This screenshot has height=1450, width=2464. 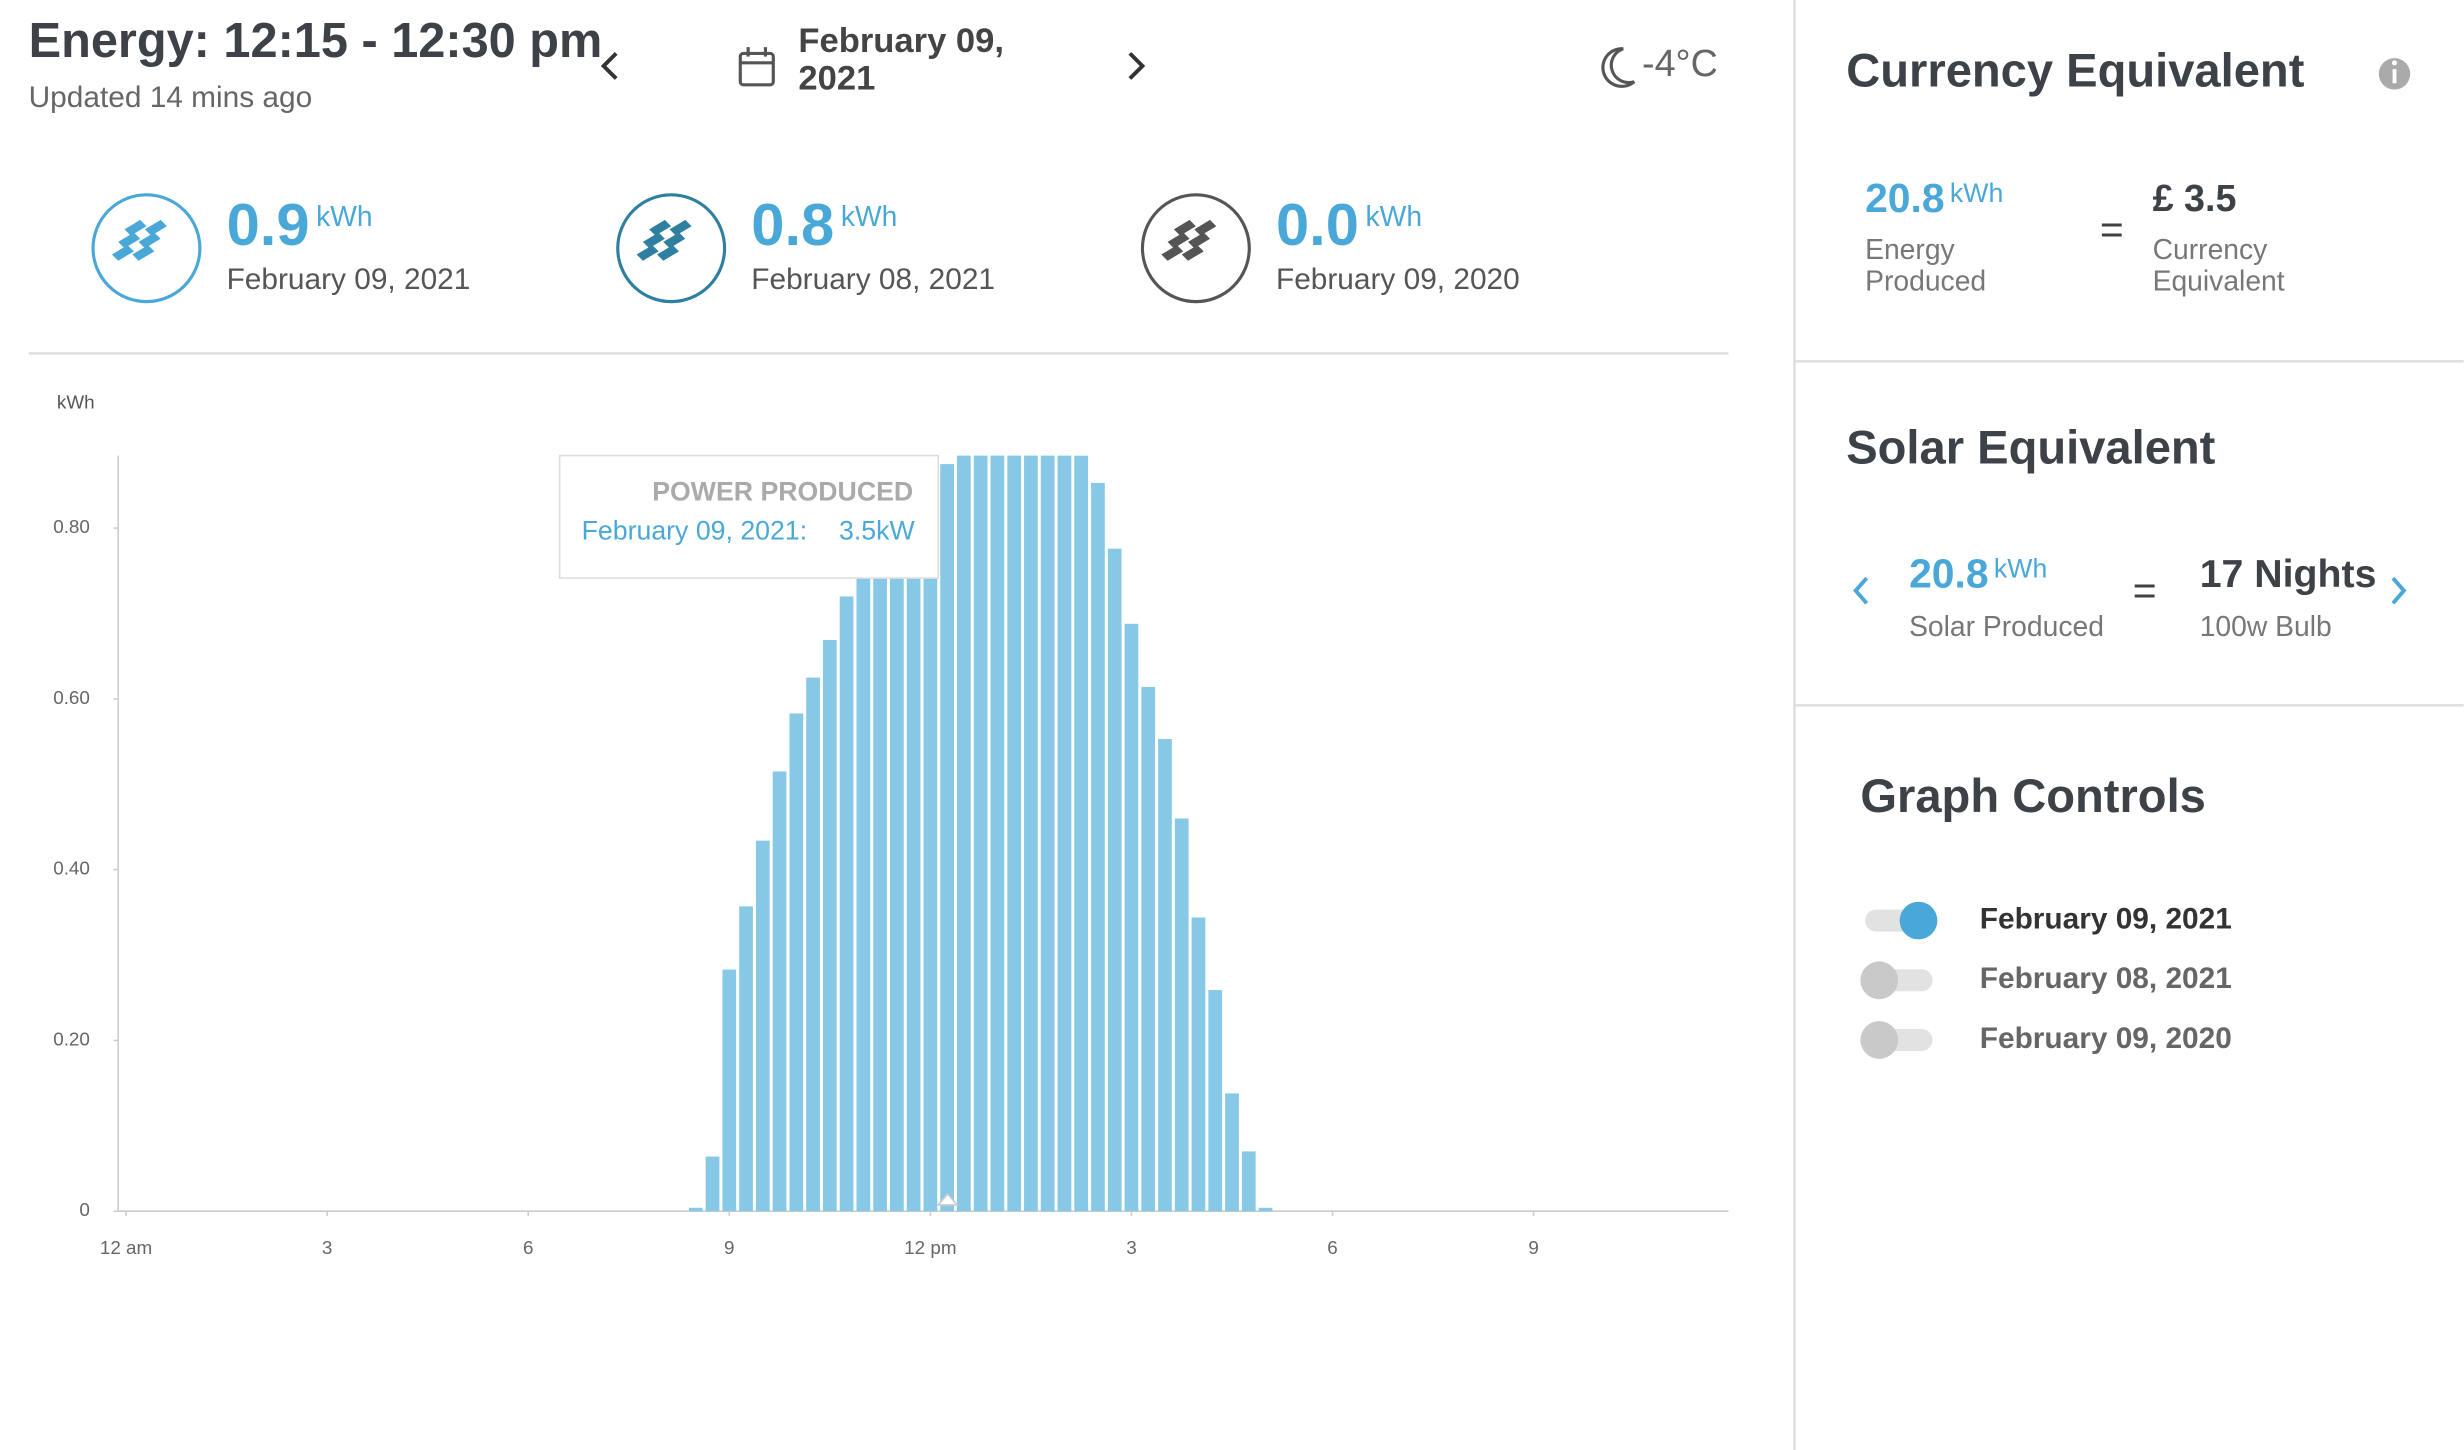 I want to click on solar-value: 20.8, so click(x=1948, y=573).